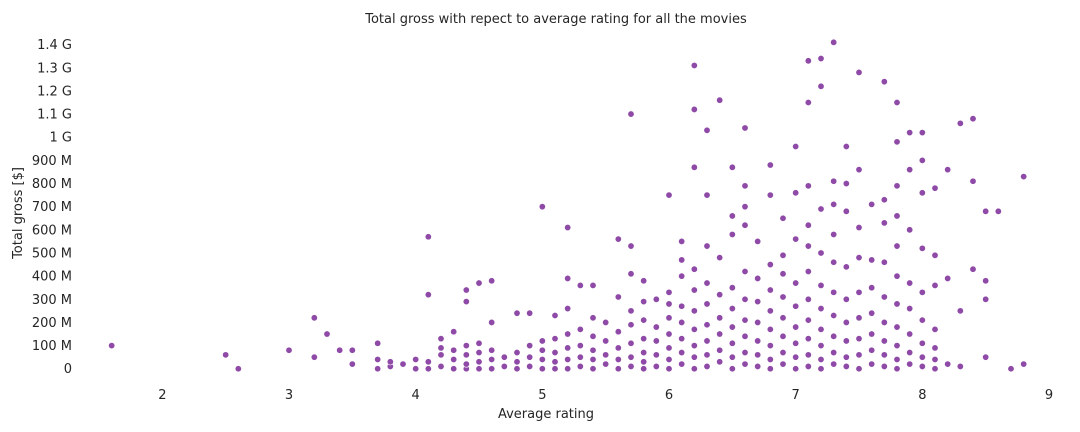  I want to click on y-tick-label: 1.1 G, so click(54, 115).